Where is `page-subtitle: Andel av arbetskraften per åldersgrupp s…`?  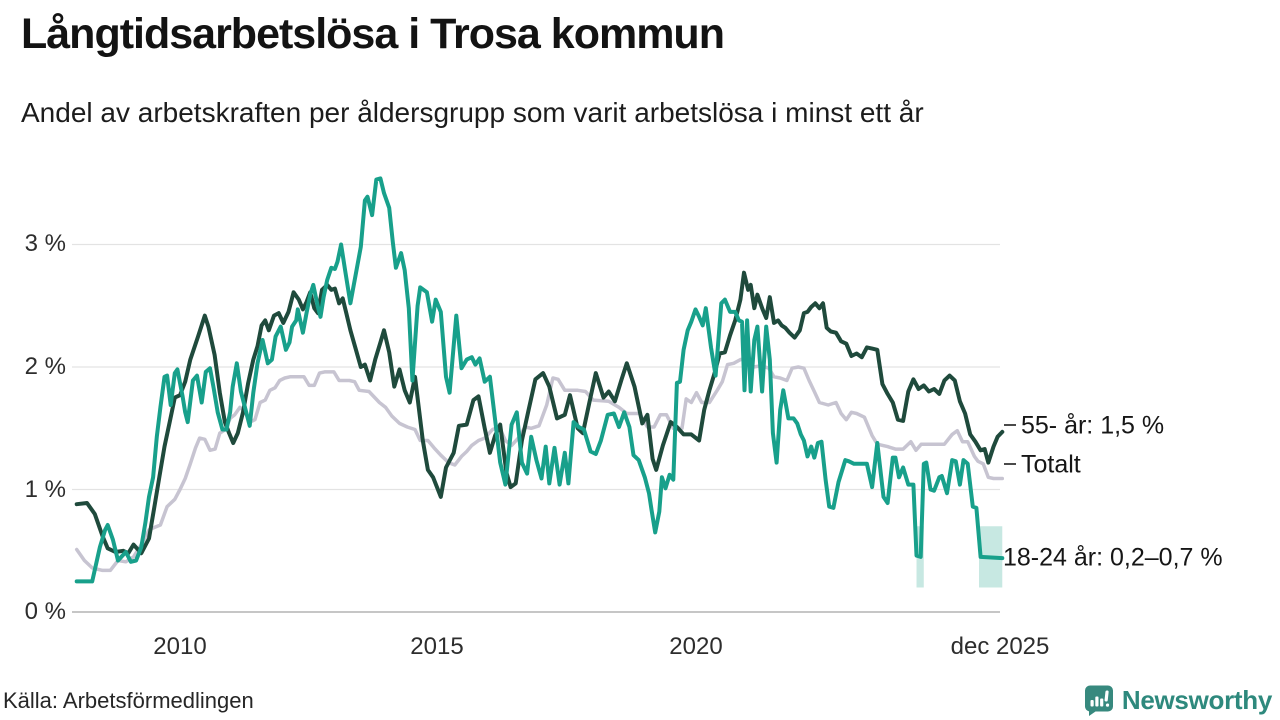 page-subtitle: Andel av arbetskraften per åldersgrupp s… is located at coordinates (472, 112).